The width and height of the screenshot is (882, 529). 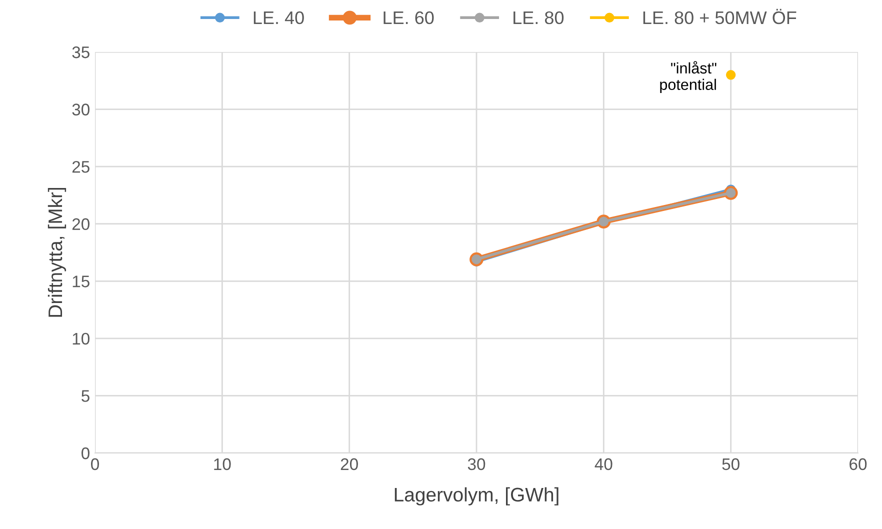 What do you see at coordinates (81, 166) in the screenshot?
I see `y-tick-label: 25` at bounding box center [81, 166].